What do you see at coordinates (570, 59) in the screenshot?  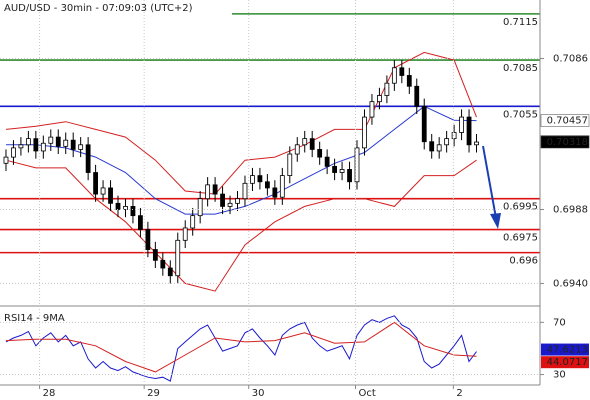 I see `y-tick-label: 0.7086` at bounding box center [570, 59].